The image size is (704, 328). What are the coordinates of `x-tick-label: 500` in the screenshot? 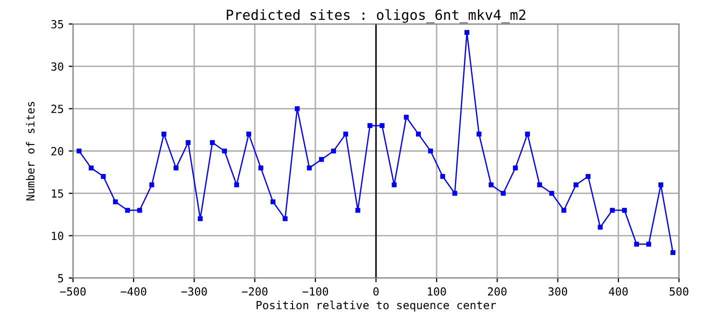 It's located at (679, 291).